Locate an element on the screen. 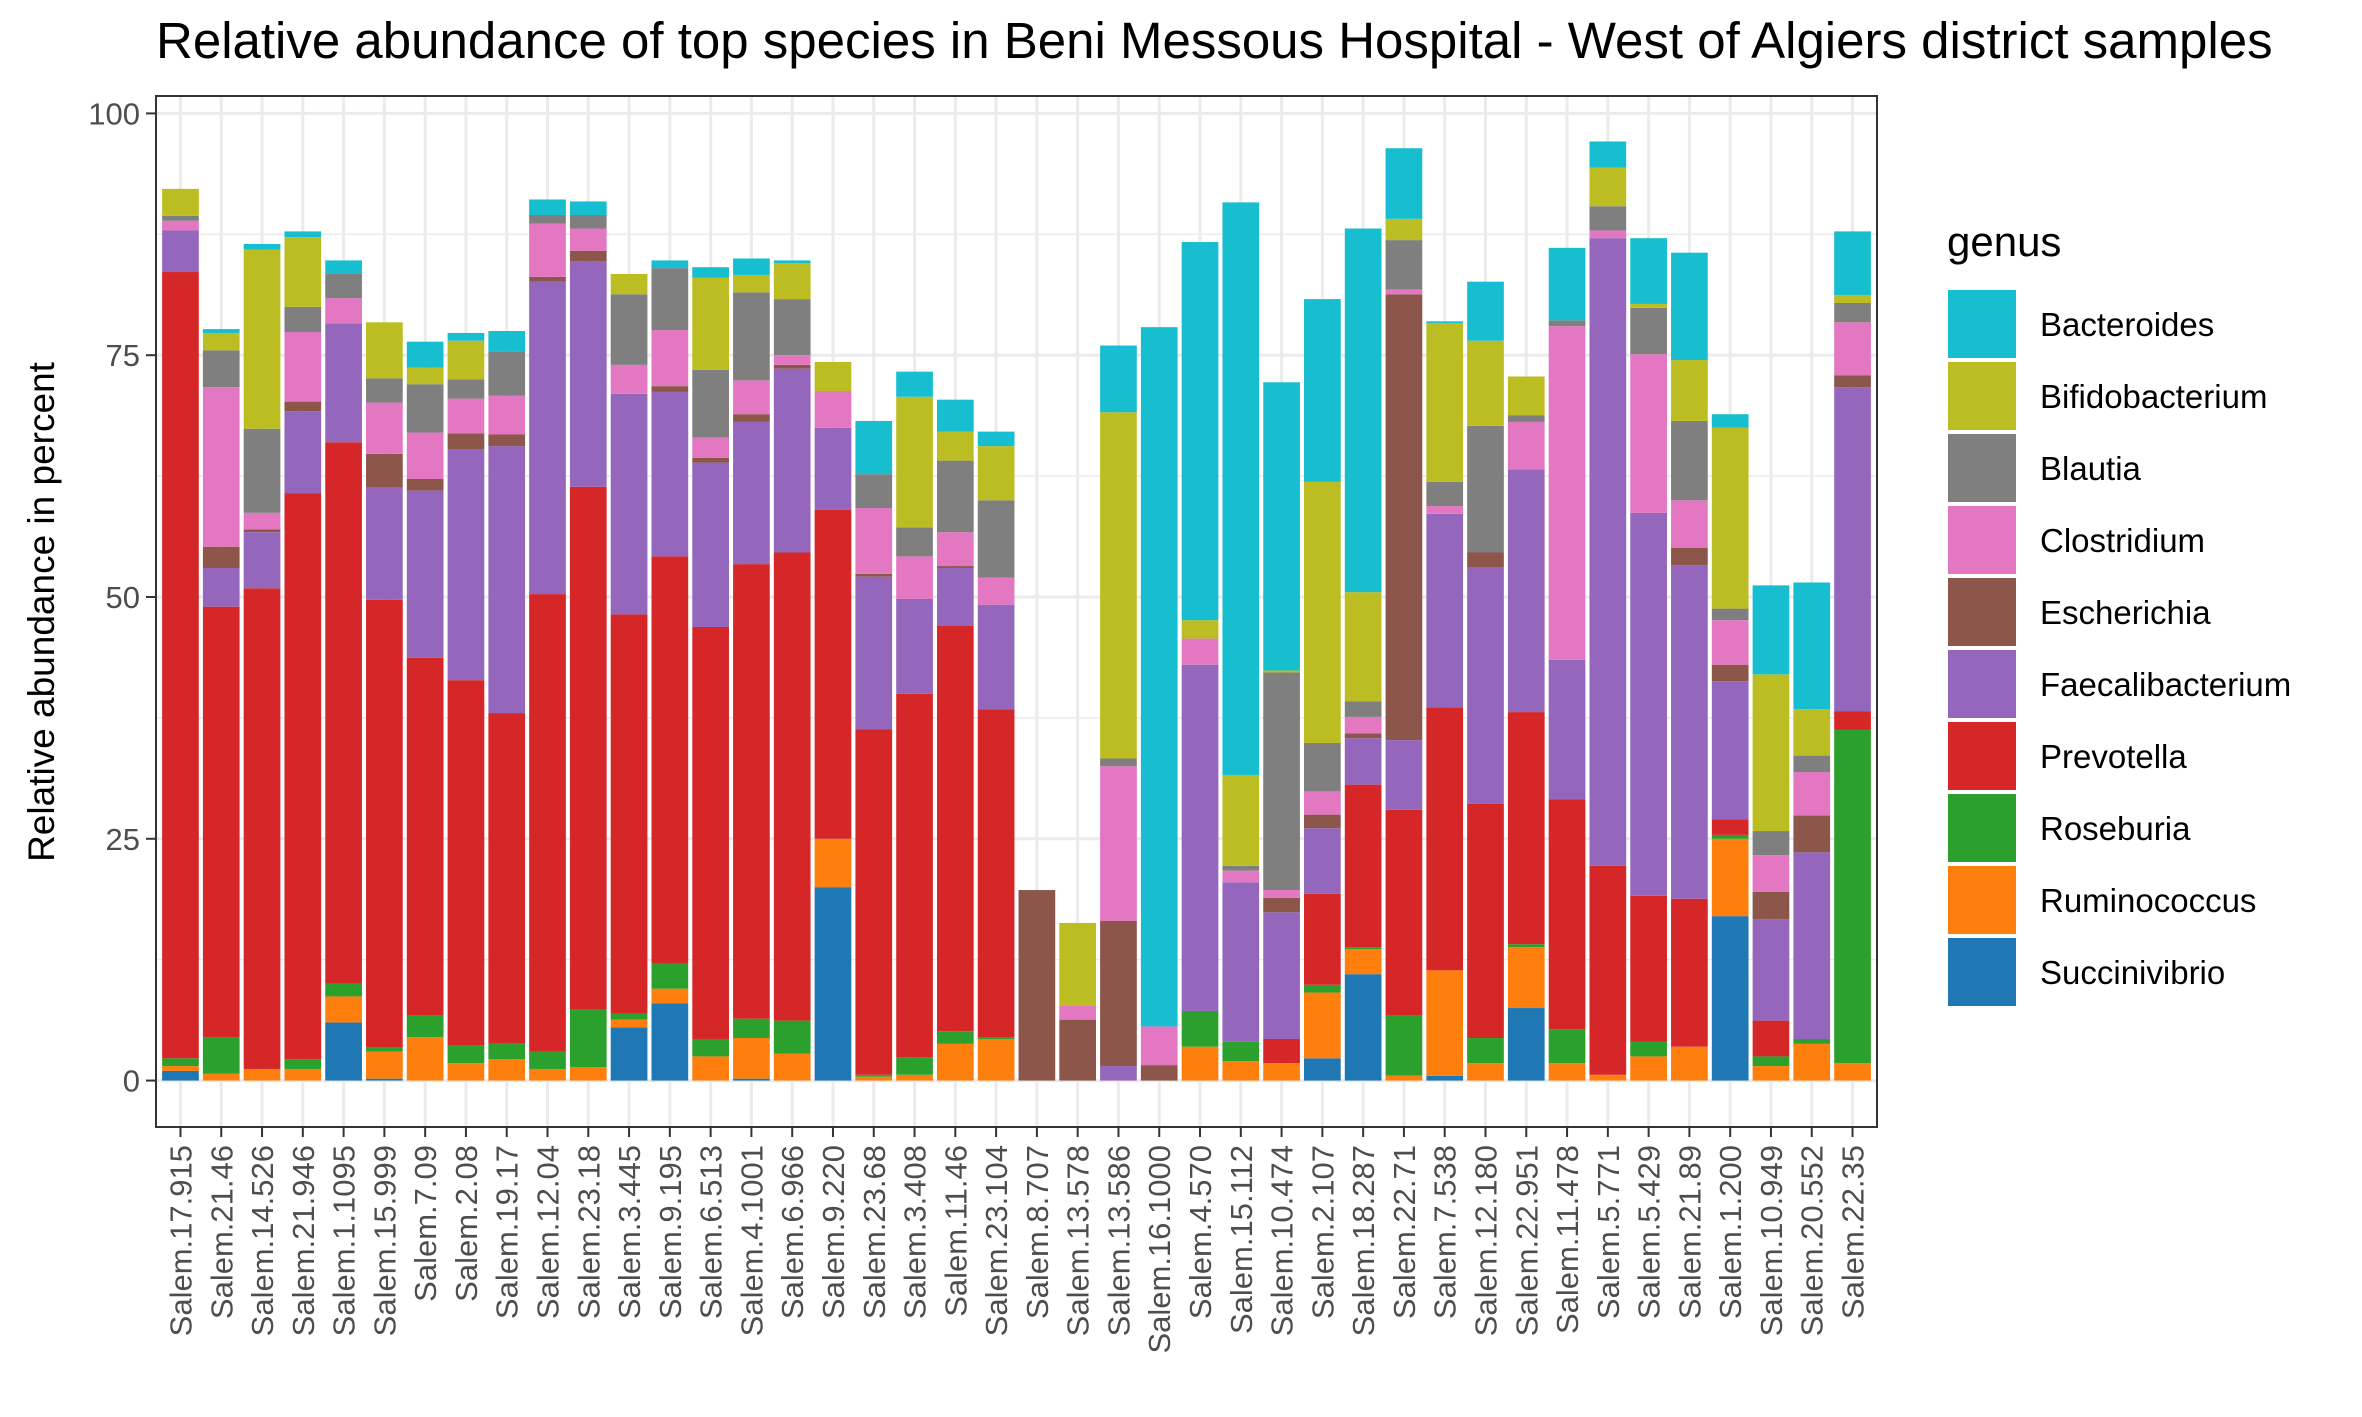 The height and width of the screenshot is (1417, 2362). x-tick-label: Salem.7.538 is located at coordinates (1445, 1232).